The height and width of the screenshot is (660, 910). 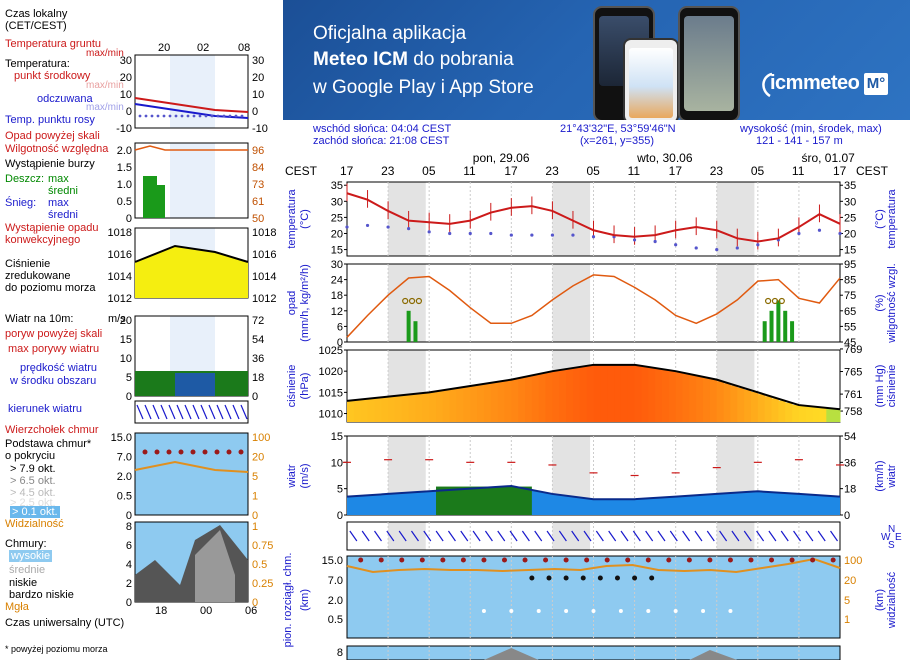 I want to click on y-tick-label-right: 20, so click(x=850, y=581).